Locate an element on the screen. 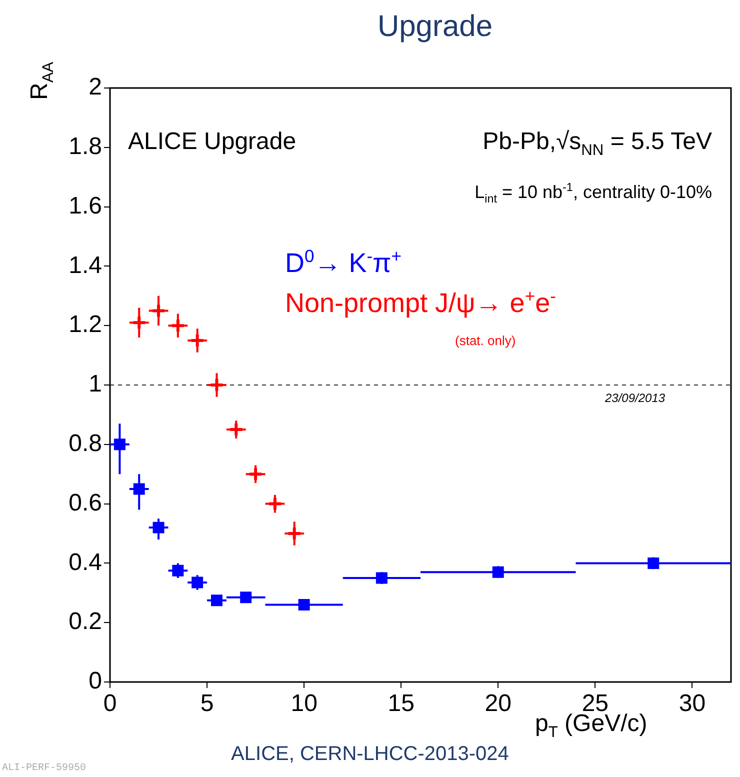 This screenshot has width=740, height=777. y-tick-label: 0.4 is located at coordinates (85, 562).